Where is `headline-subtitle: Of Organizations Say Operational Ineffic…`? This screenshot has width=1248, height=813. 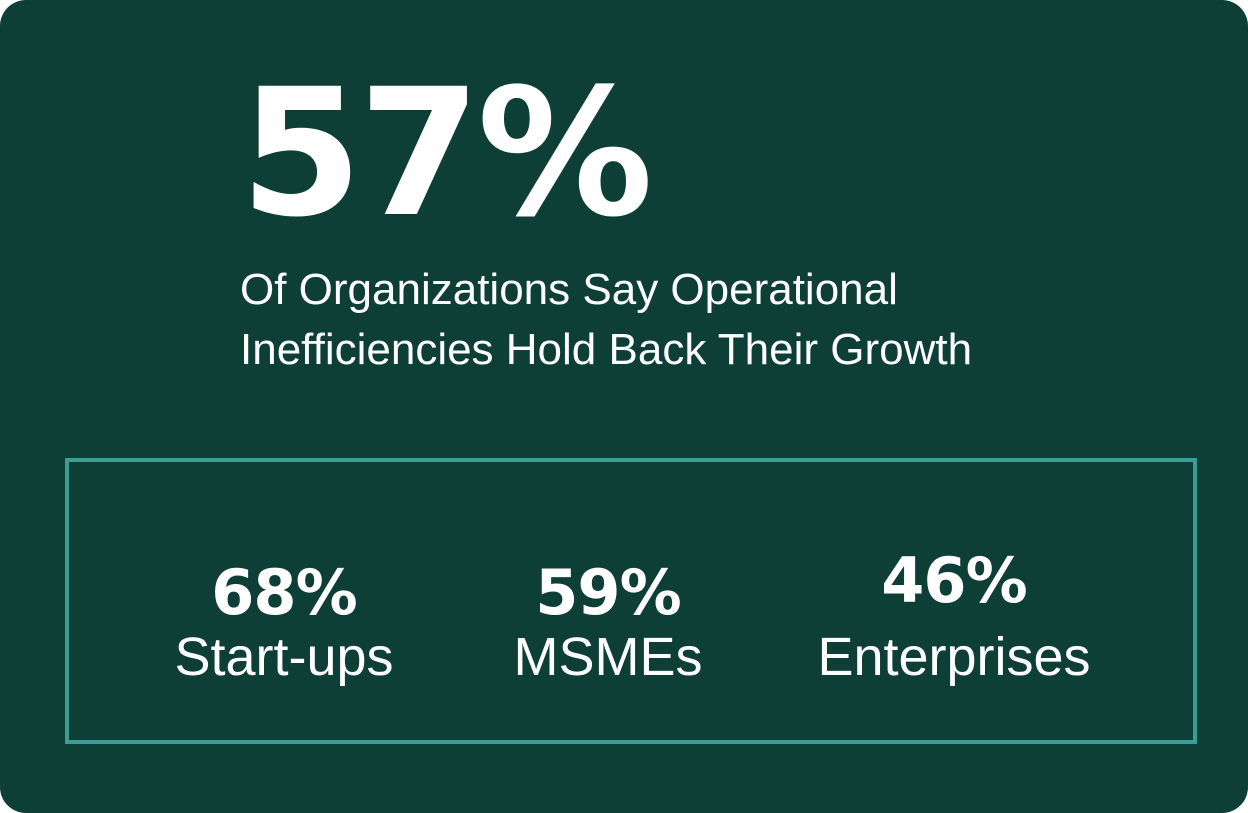
headline-subtitle: Of Organizations Say Operational Ineffic… is located at coordinates (606, 319).